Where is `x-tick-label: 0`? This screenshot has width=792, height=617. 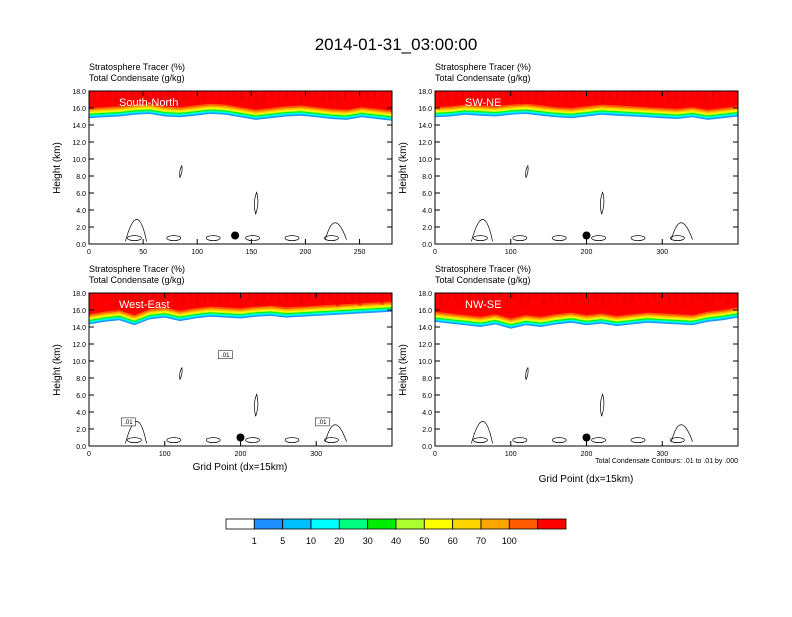
x-tick-label: 0 is located at coordinates (89, 252).